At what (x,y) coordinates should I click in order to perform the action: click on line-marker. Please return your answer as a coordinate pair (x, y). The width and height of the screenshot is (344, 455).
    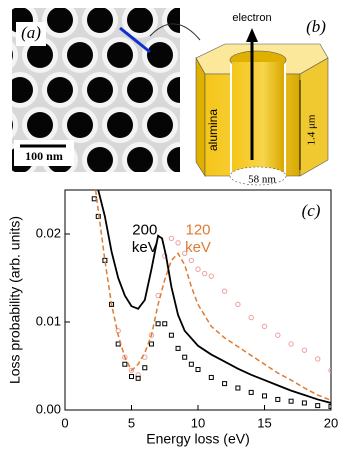
    Looking at the image, I should click on (135, 40).